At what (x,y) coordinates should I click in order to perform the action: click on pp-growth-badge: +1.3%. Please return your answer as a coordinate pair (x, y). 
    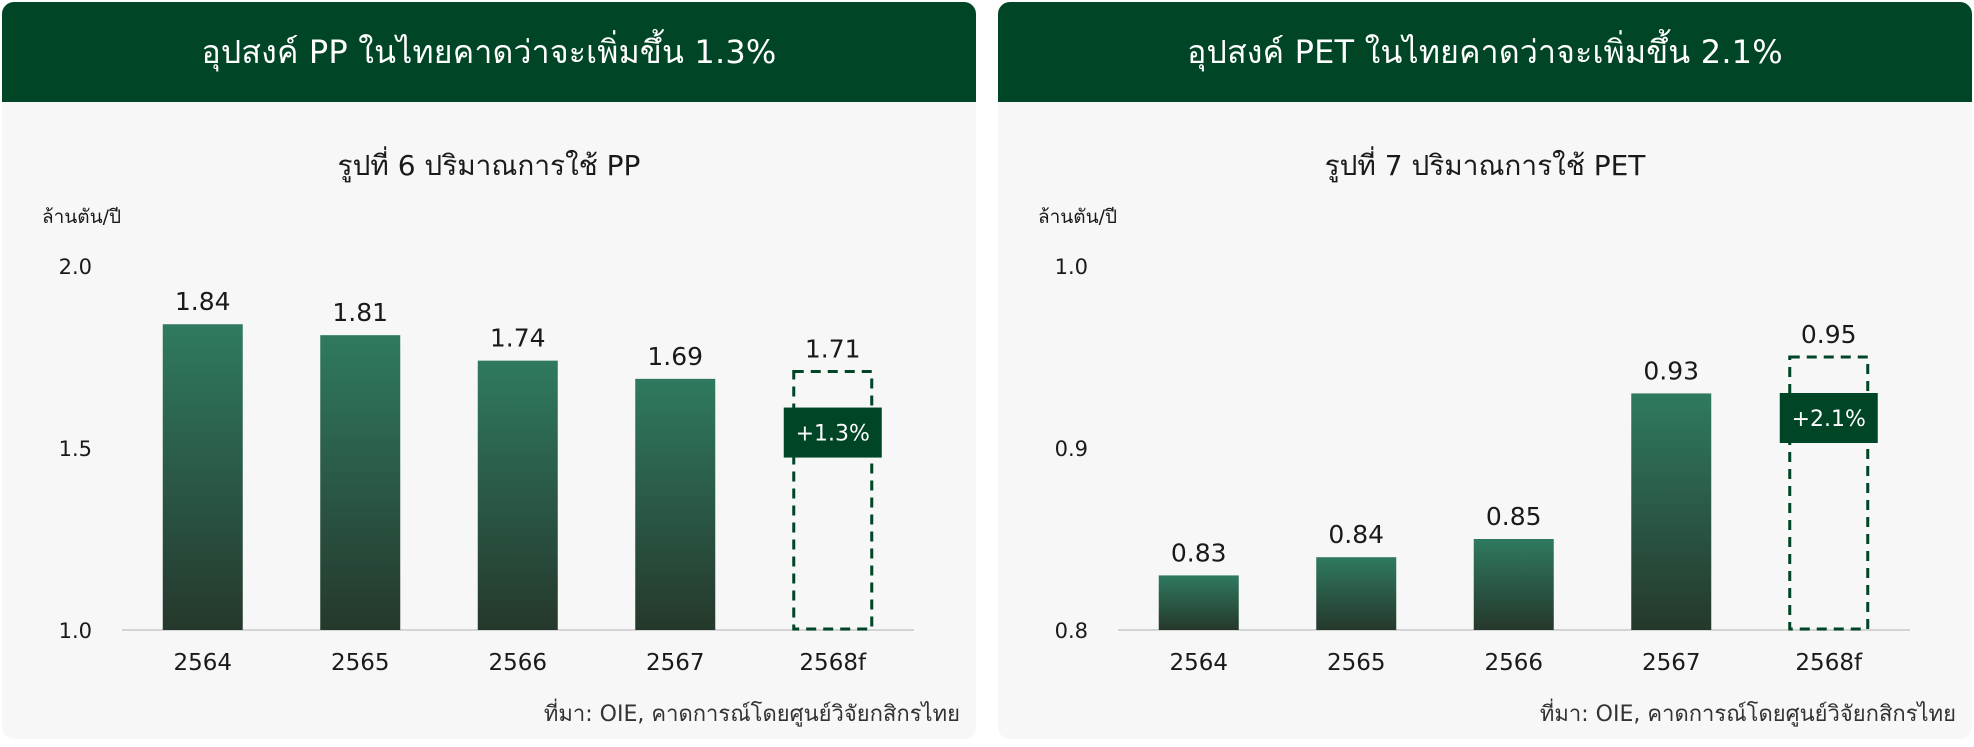
    Looking at the image, I should click on (832, 432).